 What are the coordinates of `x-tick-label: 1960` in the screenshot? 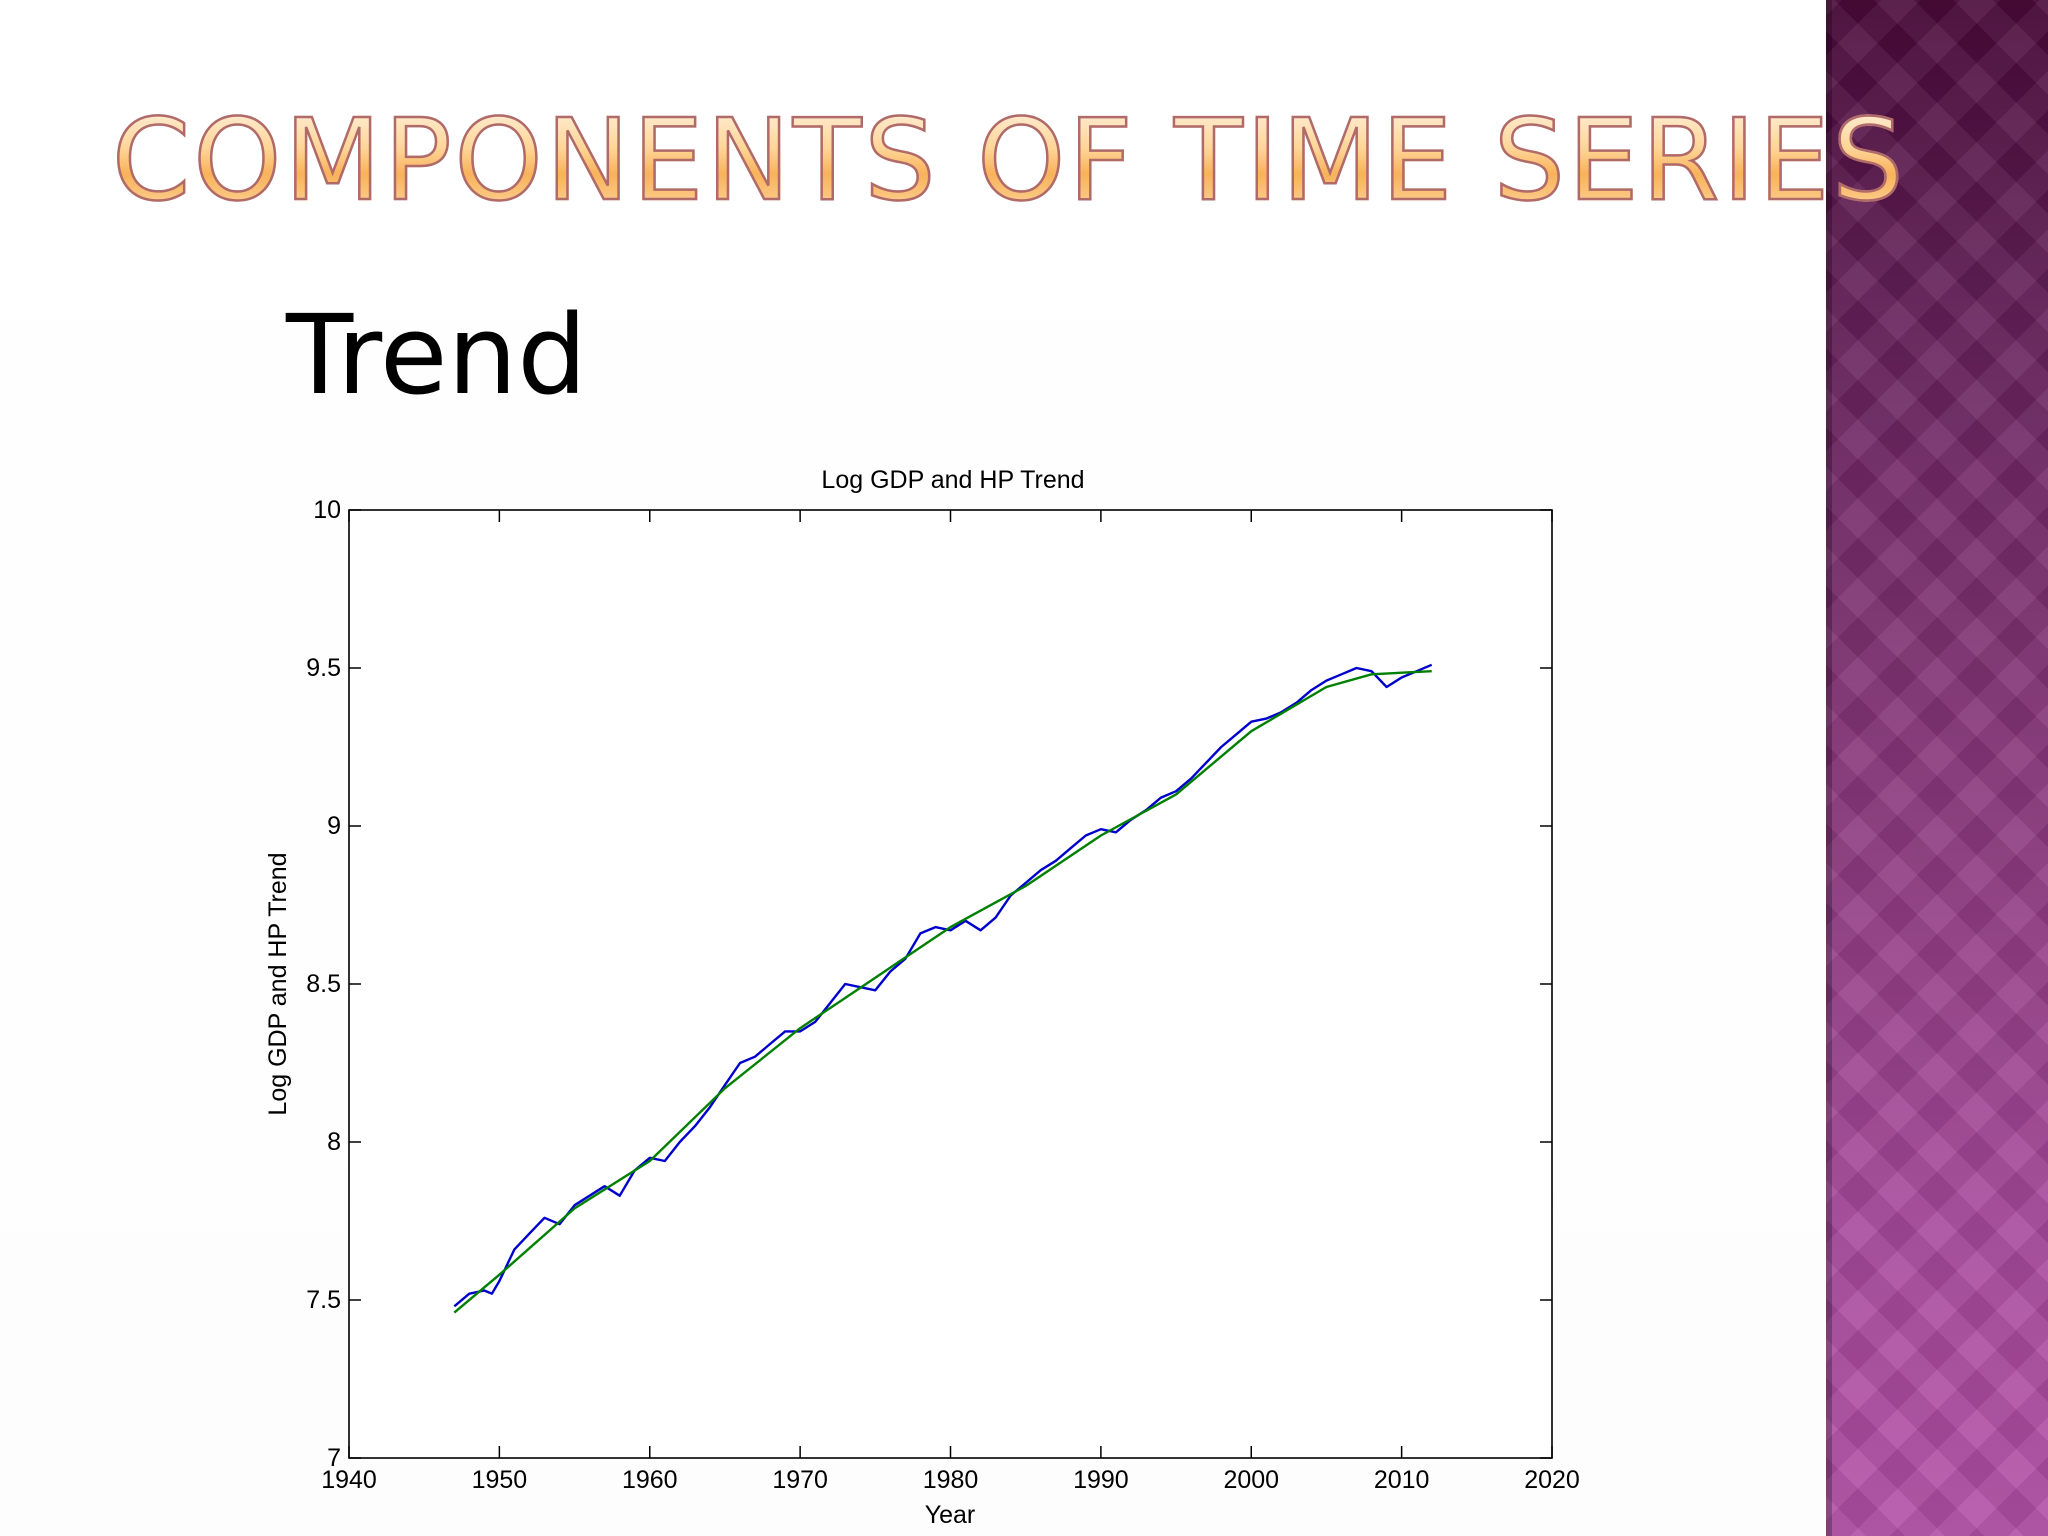 It's located at (650, 1480).